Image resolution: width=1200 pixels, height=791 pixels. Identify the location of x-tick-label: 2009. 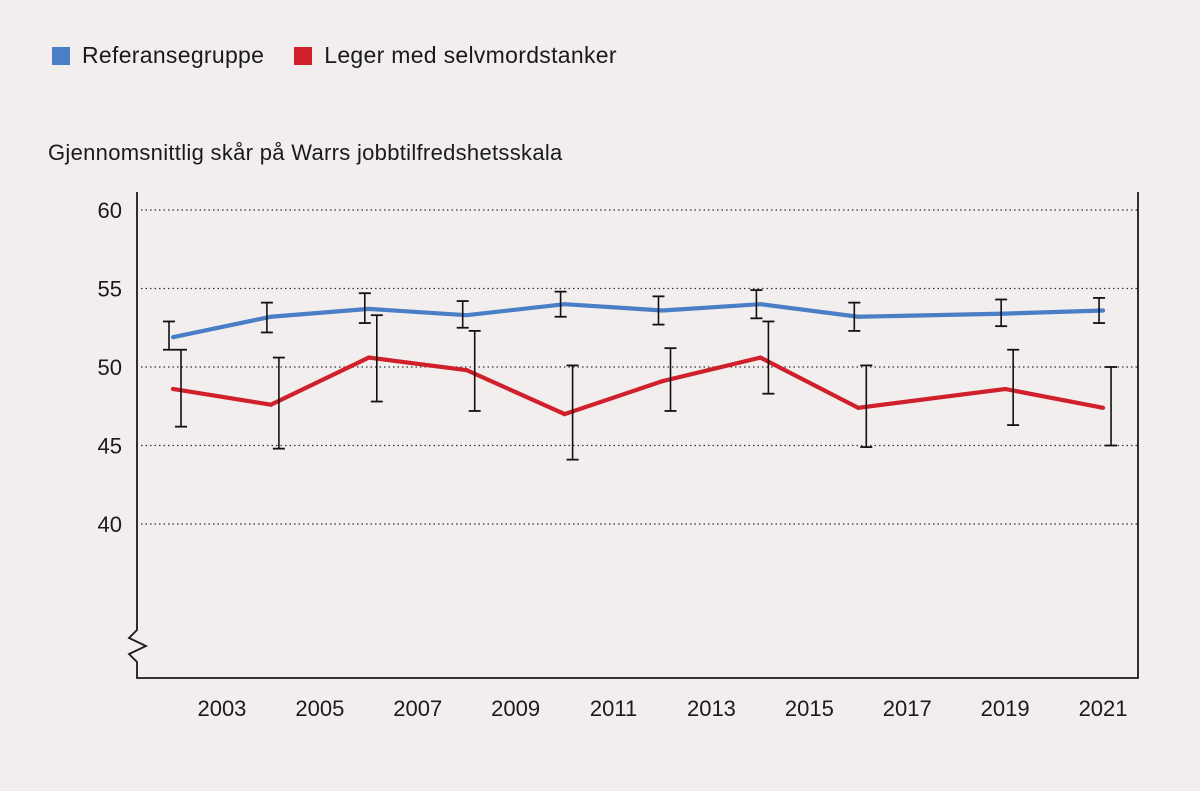
(515, 708).